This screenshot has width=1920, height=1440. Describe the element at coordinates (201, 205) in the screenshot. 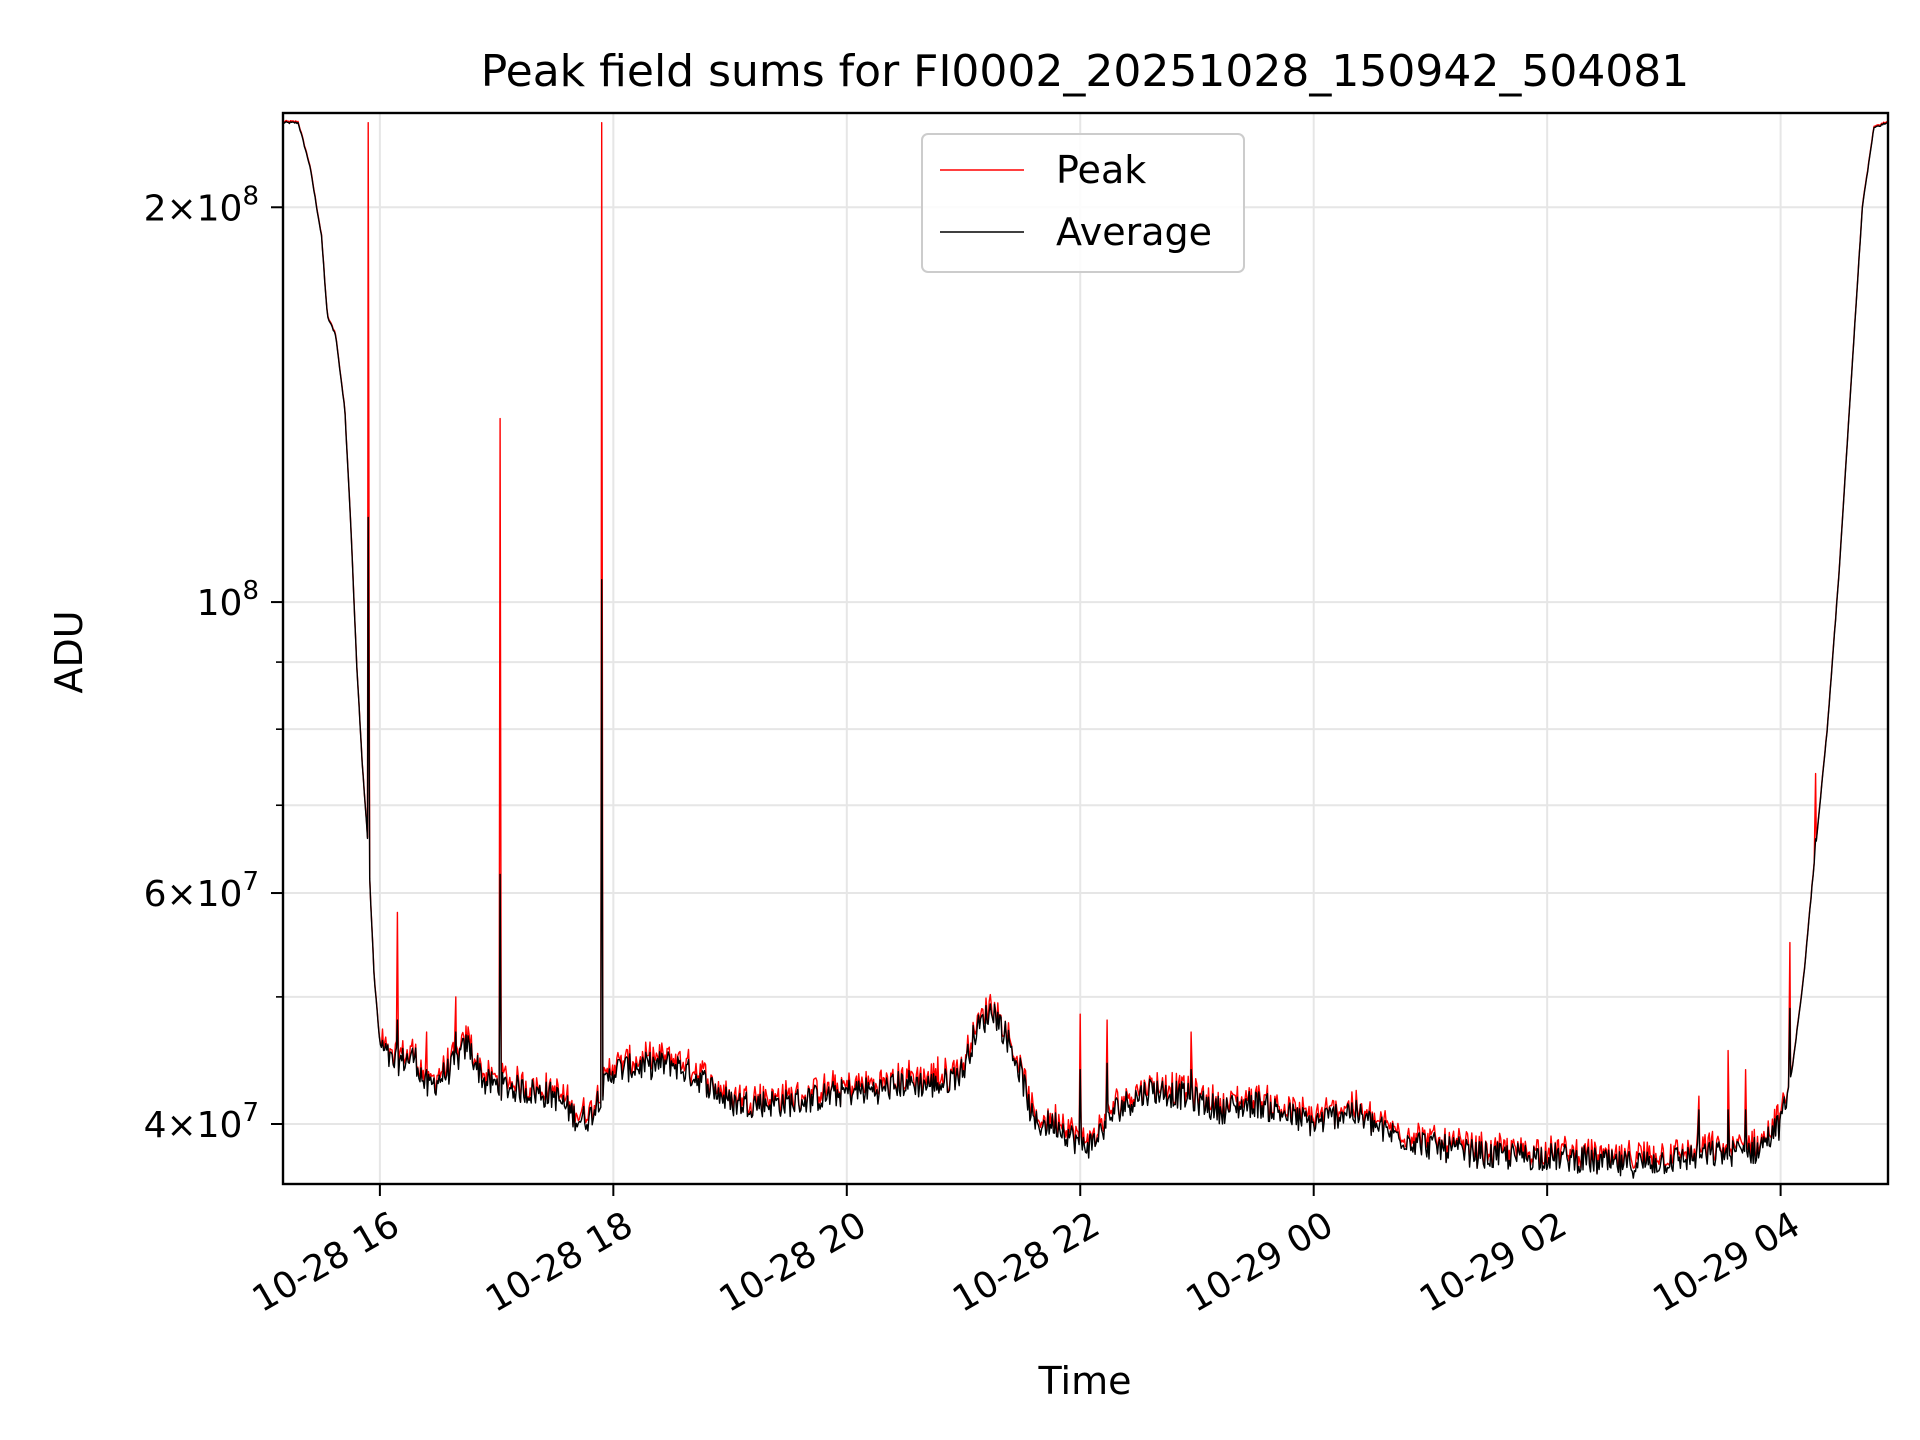

I see `y-tick-label: 2×108` at that location.